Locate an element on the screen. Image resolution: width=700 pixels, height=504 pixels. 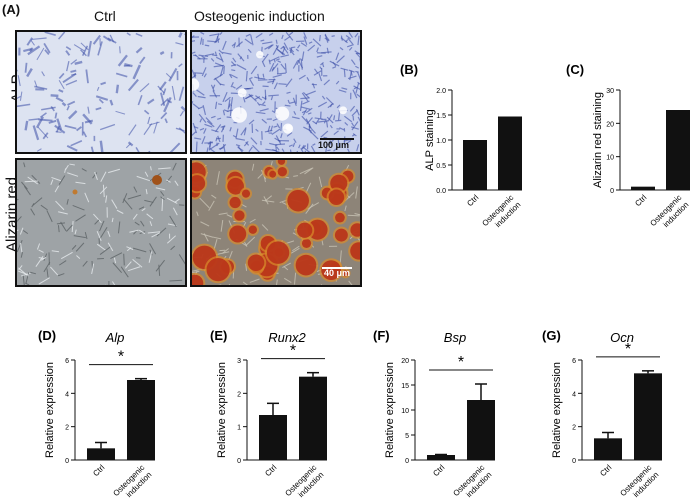
panel-label: (G) is located at coordinates (551, 335).